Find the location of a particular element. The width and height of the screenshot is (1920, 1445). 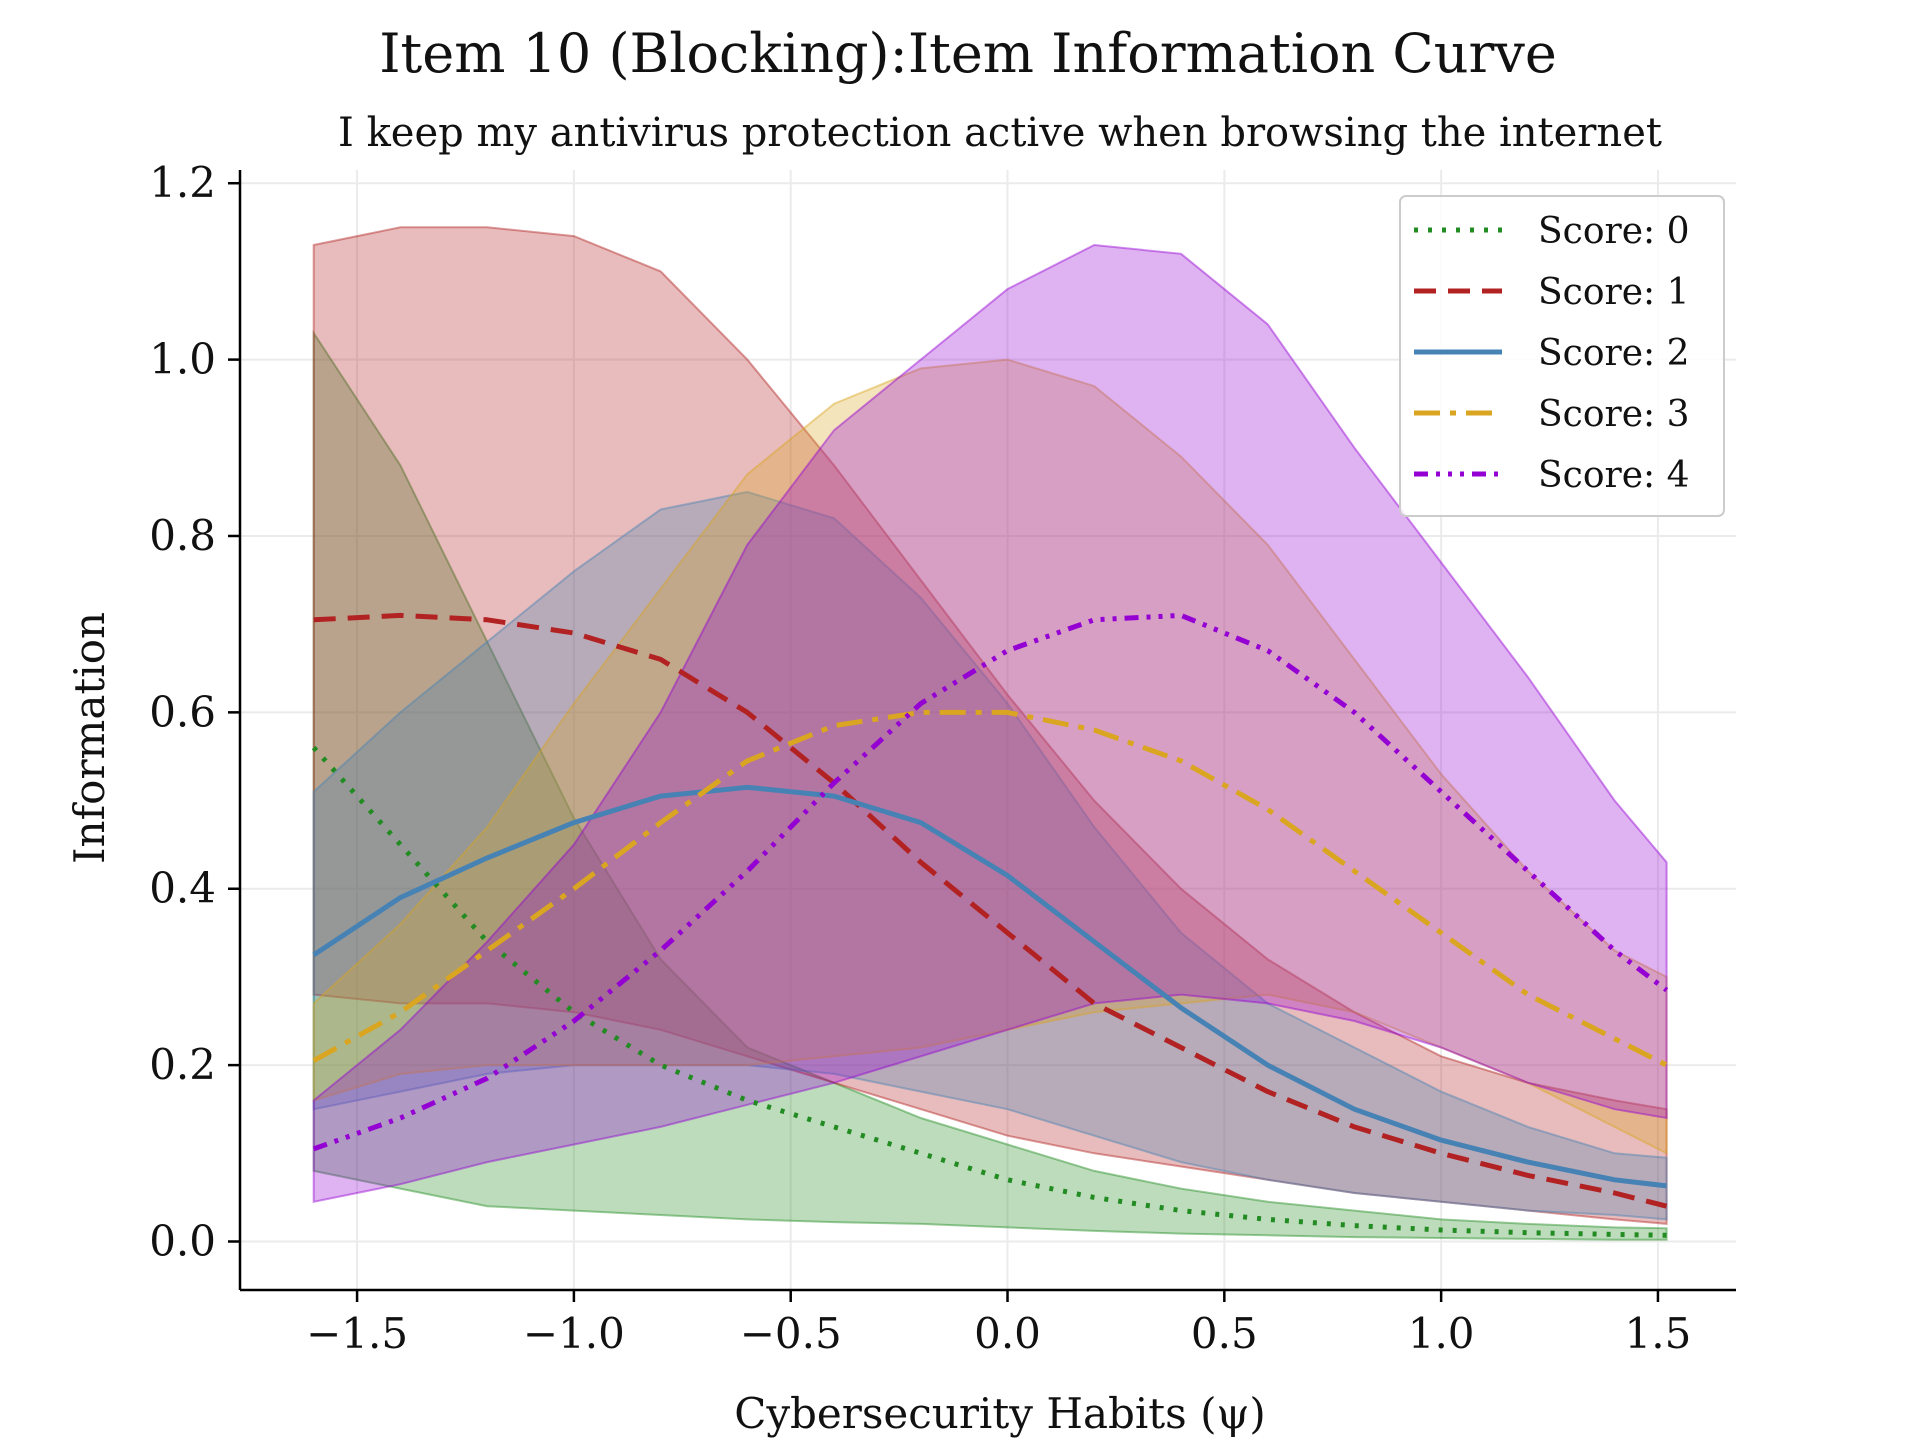

x-tick-label: −1.0 is located at coordinates (574, 1333).